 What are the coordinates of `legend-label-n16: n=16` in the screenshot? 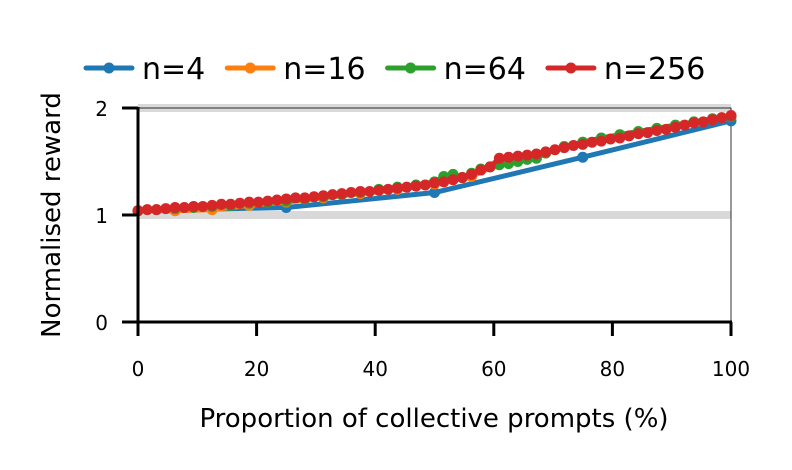 It's located at (324, 69).